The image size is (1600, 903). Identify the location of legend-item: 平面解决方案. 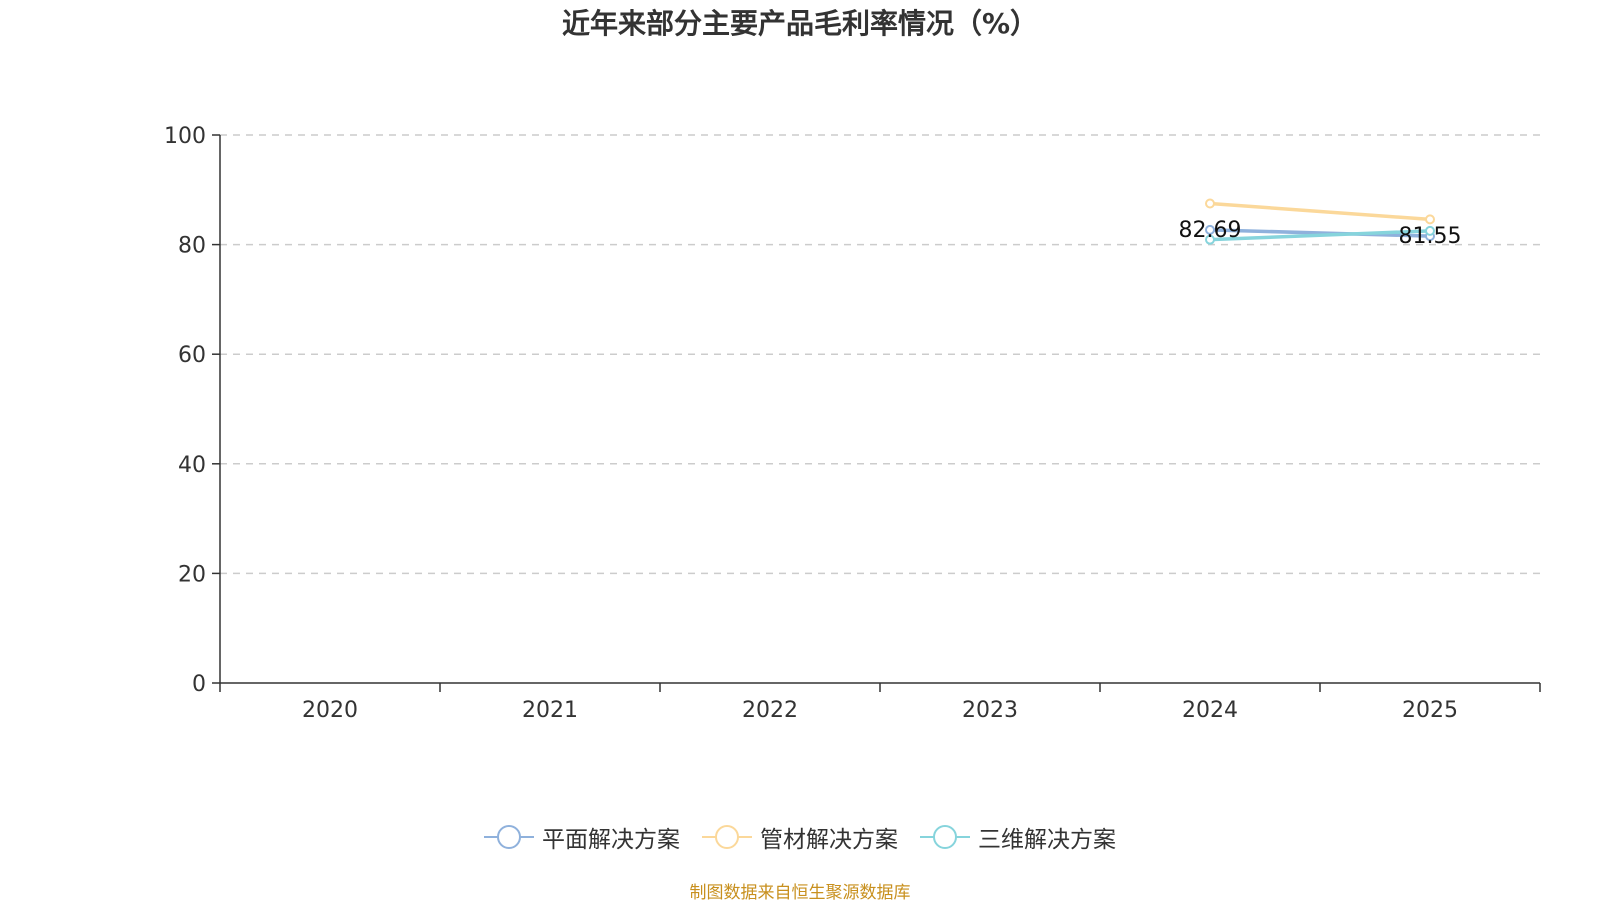
(582, 837).